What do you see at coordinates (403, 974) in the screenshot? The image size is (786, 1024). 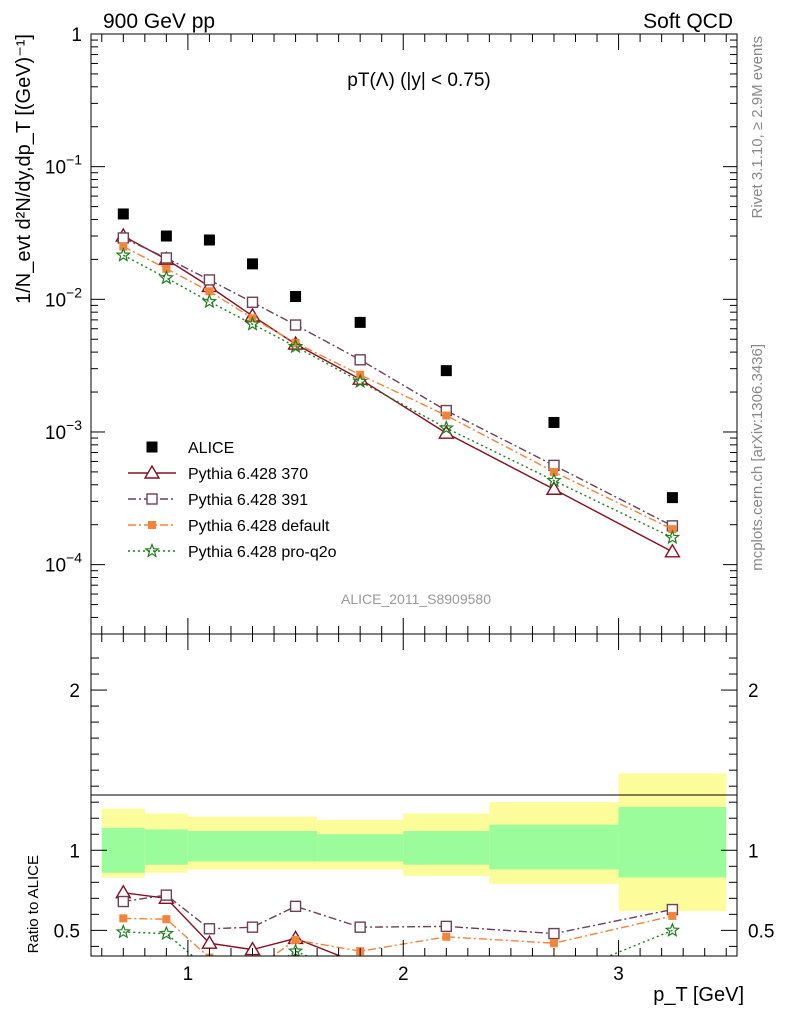 I see `x-tick-label: 2` at bounding box center [403, 974].